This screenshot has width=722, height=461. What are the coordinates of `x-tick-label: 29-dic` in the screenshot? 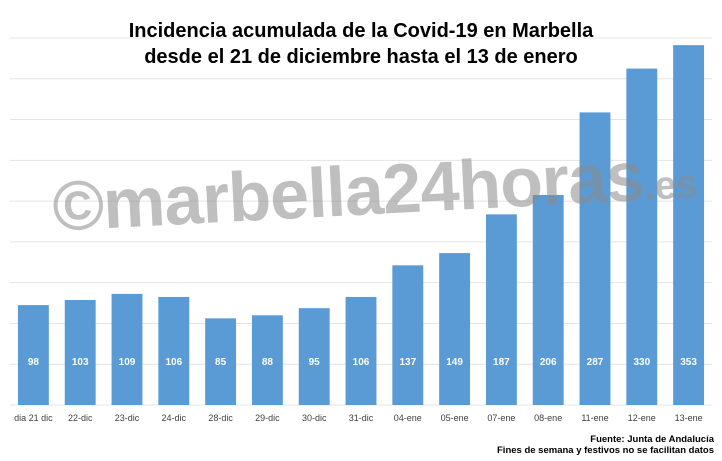 It's located at (267, 418).